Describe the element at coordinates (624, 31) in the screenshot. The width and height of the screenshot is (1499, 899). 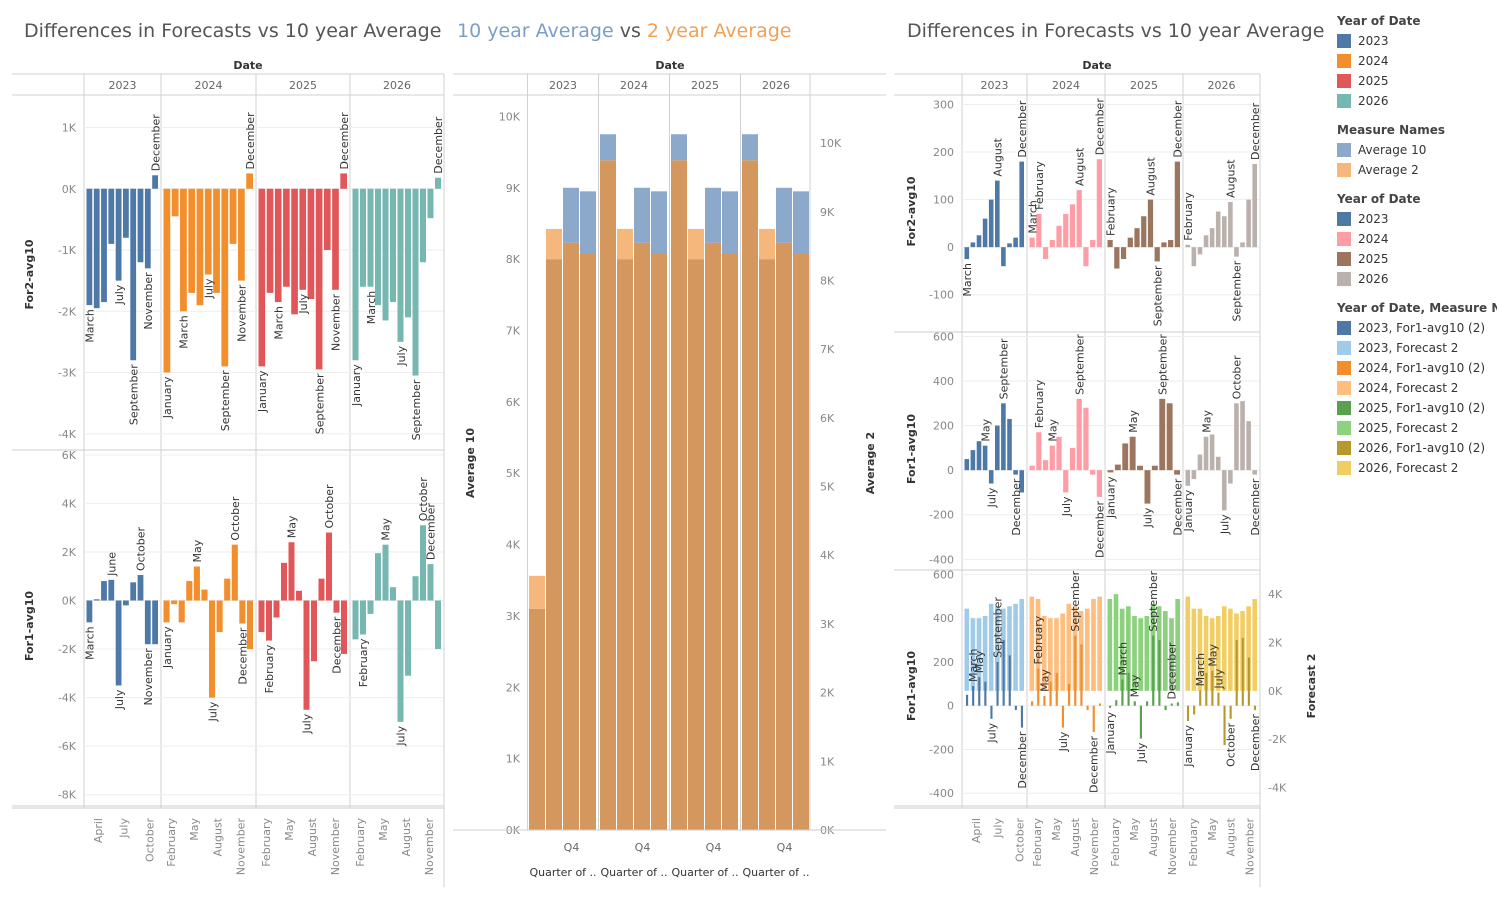
I see `middle-chart-title: 10 year Average vs 2 year Average` at that location.